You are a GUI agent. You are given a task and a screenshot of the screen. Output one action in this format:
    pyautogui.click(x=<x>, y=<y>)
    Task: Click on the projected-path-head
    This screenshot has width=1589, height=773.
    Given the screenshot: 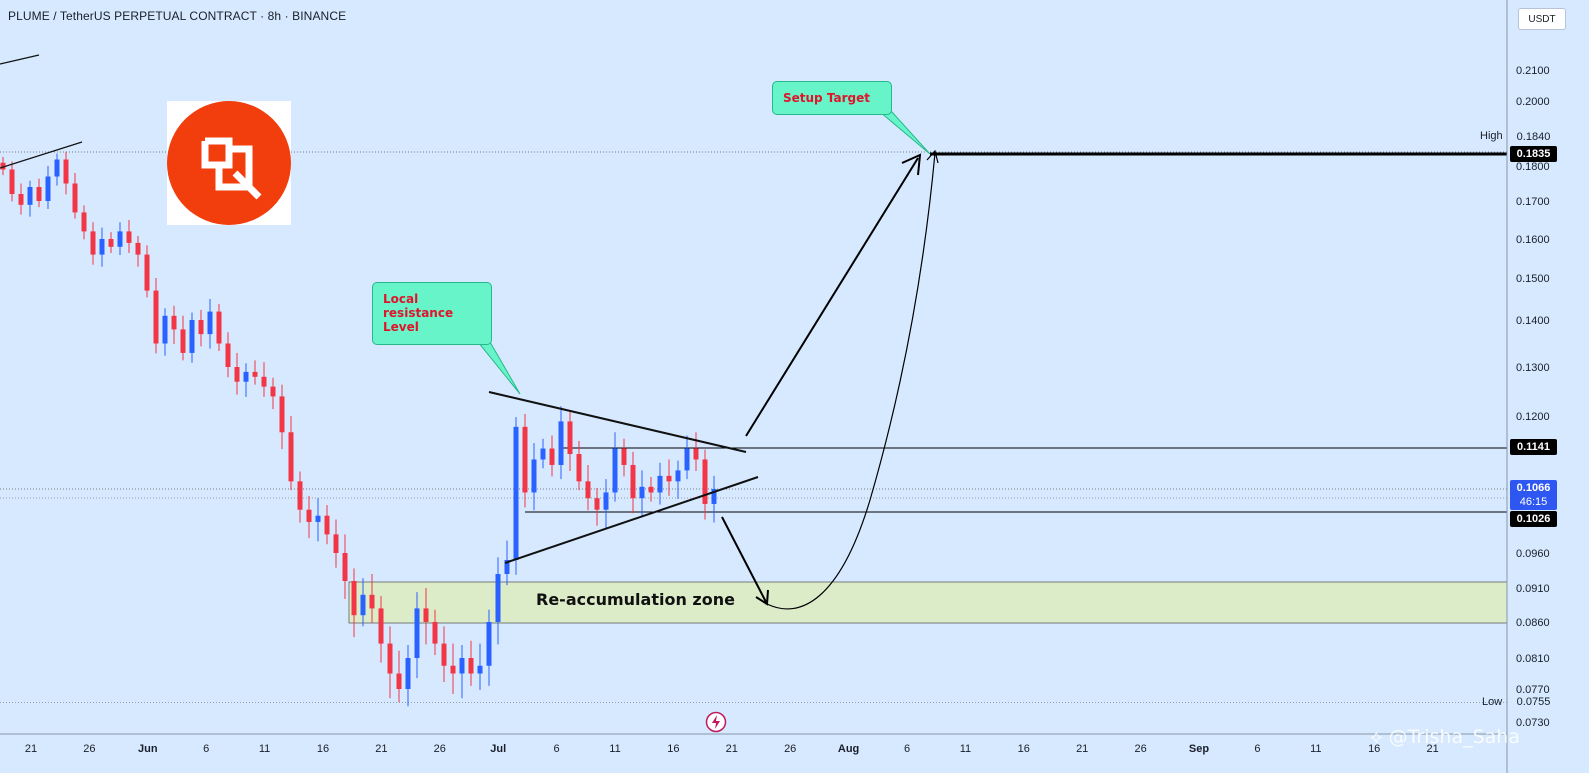 What is the action you would take?
    pyautogui.click(x=932, y=156)
    